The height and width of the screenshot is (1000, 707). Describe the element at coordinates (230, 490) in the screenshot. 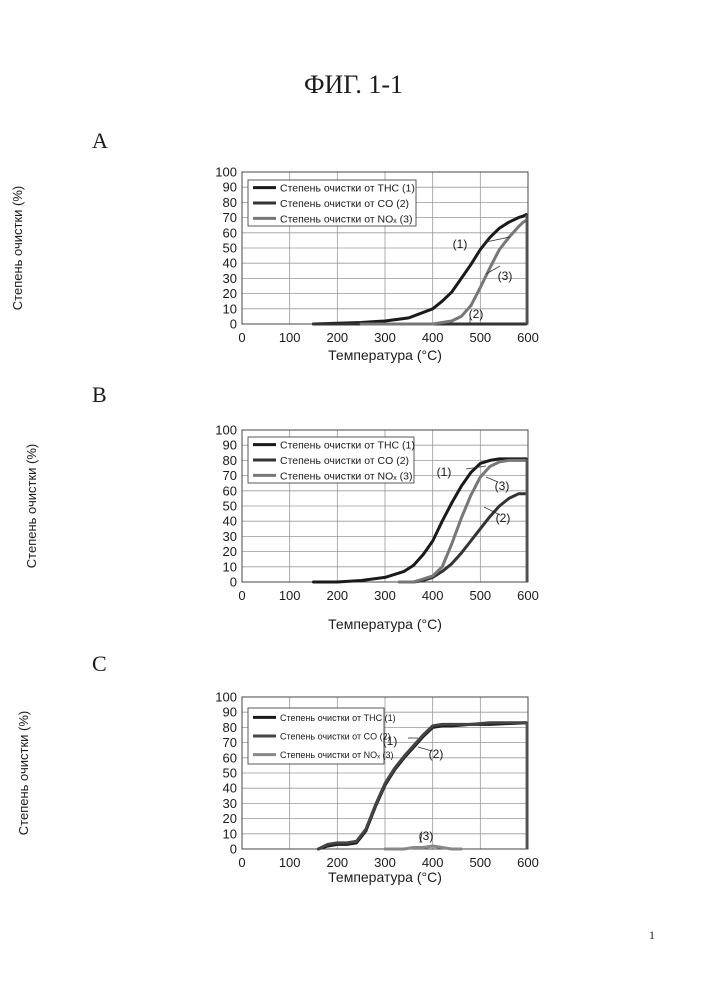

I see `chart-b-ytick-label: 60` at that location.